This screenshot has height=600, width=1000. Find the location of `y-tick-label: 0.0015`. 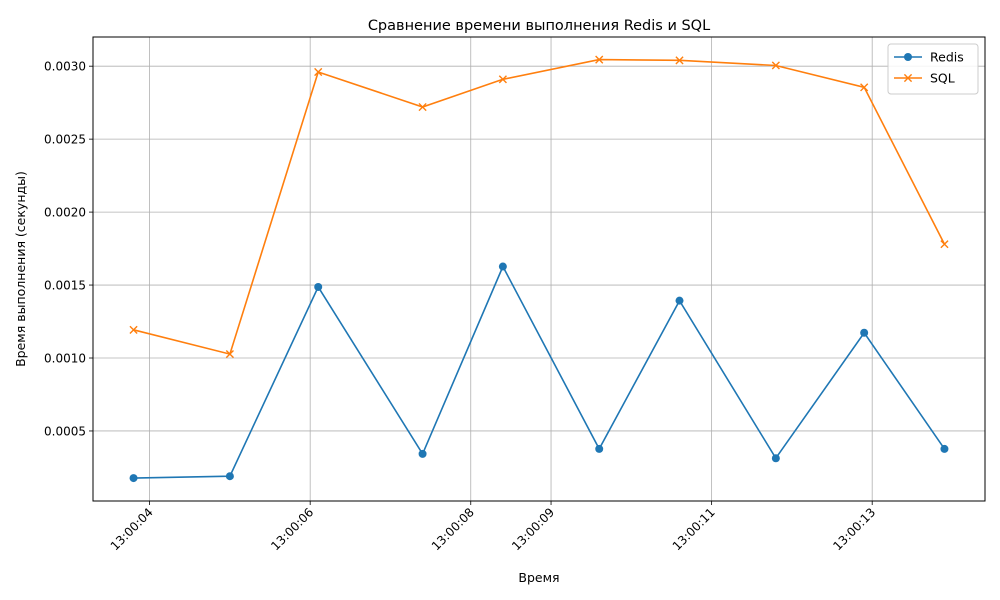

y-tick-label: 0.0015 is located at coordinates (65, 286).